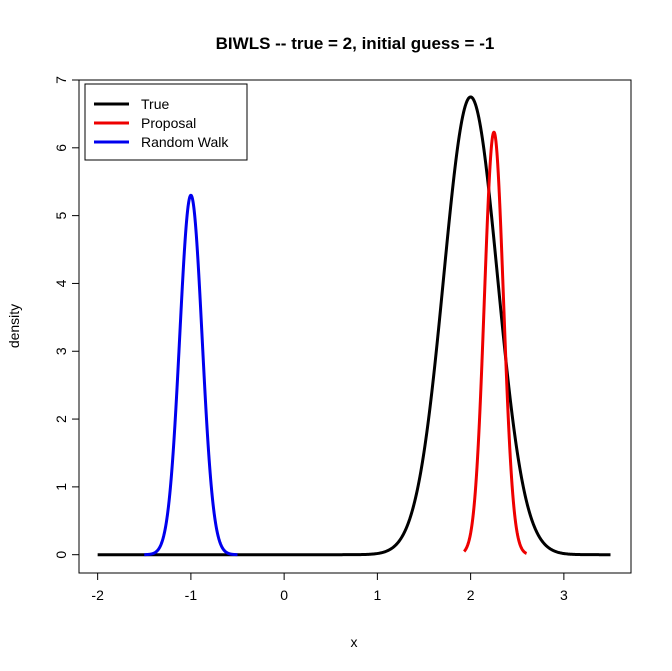  What do you see at coordinates (66, 317) in the screenshot?
I see `y-axis: 0 1 2 3 4 5 6 7` at bounding box center [66, 317].